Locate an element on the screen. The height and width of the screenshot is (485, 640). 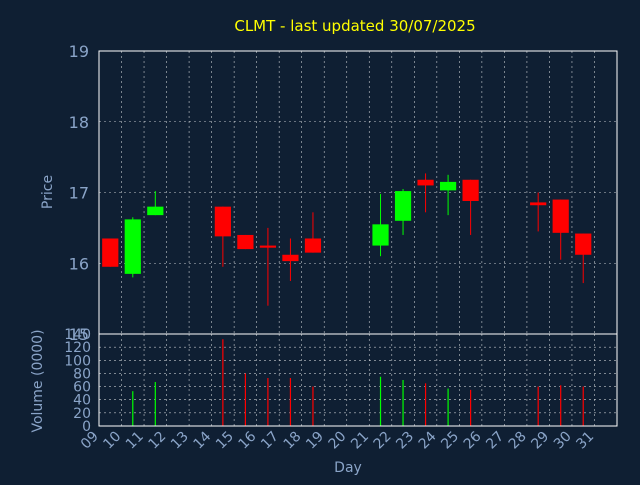
volume-tick-label: 40 is located at coordinates (82, 401).